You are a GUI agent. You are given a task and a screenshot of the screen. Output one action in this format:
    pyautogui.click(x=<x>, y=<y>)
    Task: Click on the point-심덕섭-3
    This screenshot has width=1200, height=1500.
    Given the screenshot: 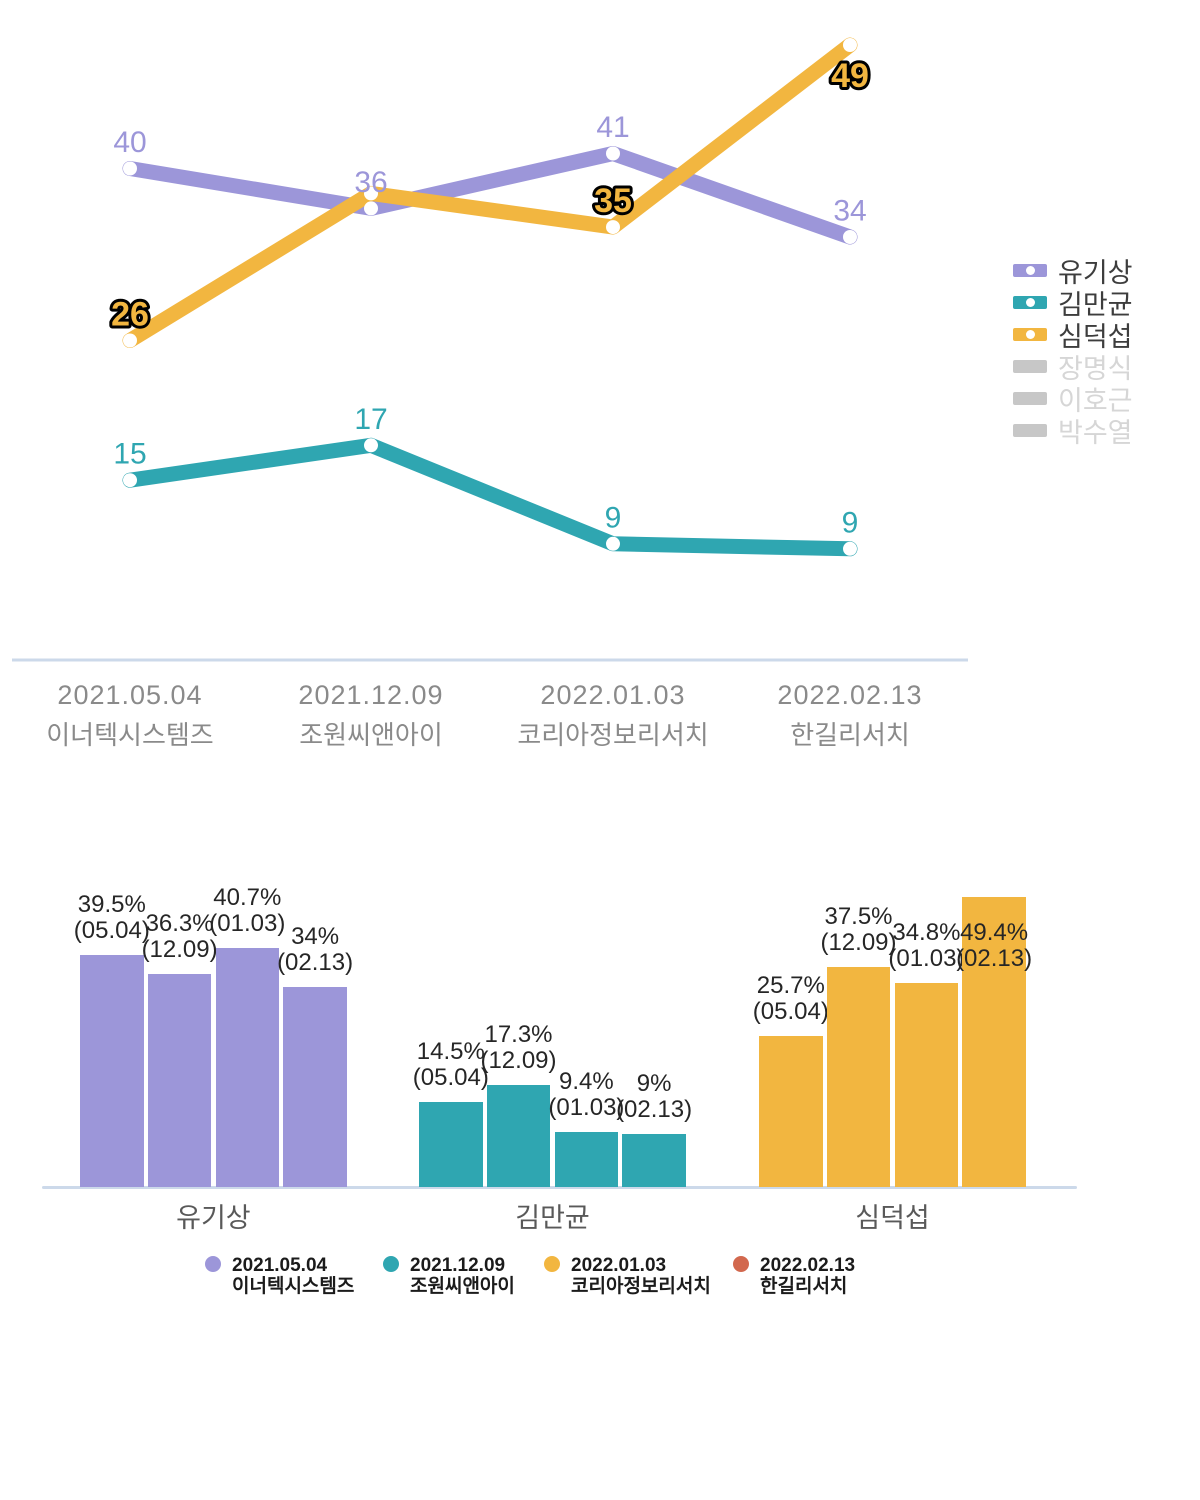 What is the action you would take?
    pyautogui.click(x=850, y=45)
    